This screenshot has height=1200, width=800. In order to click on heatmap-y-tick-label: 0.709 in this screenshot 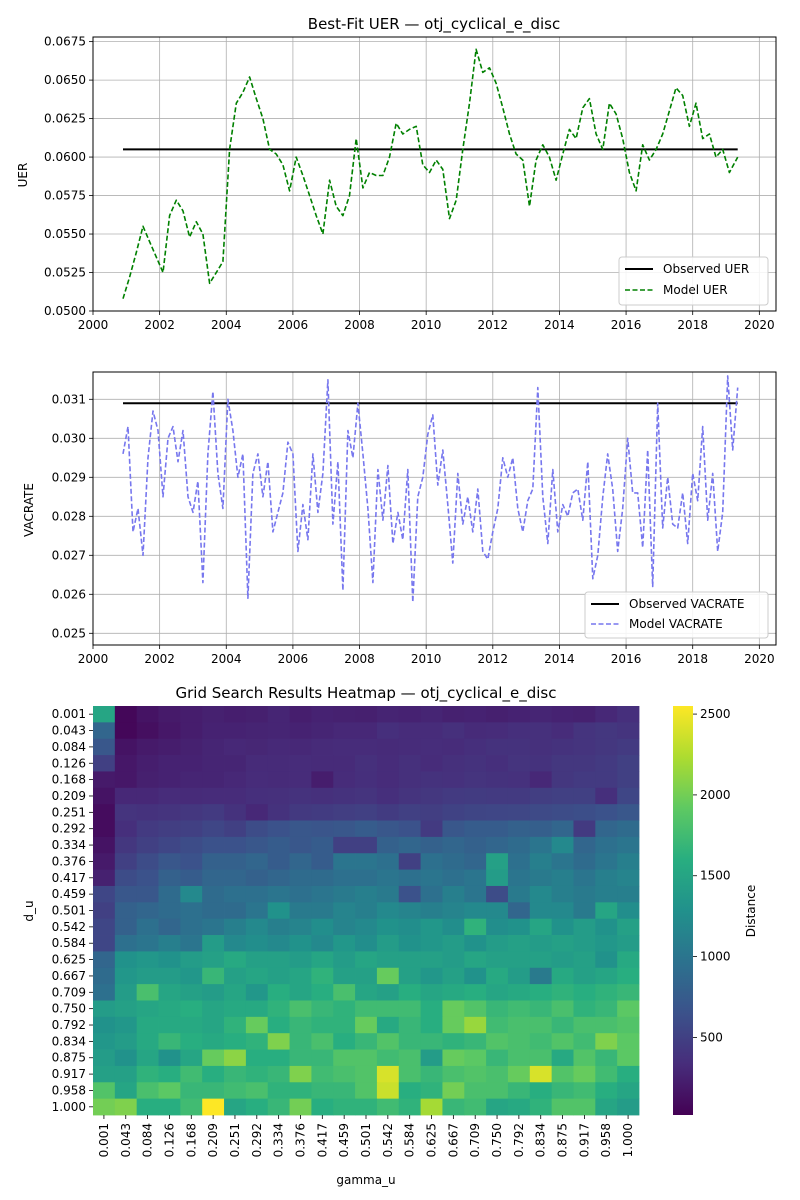, I will do `click(69, 992)`.